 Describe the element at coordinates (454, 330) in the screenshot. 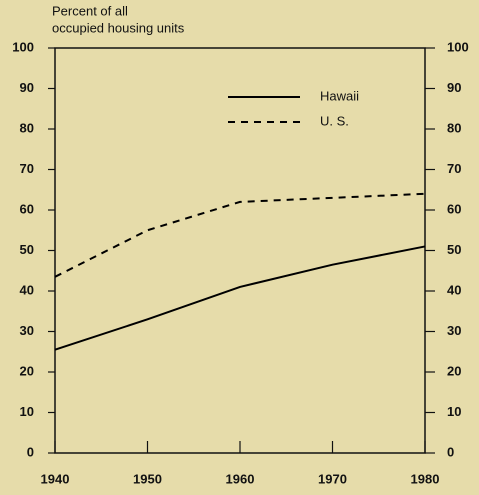

I see `y2-tick-label: 30` at that location.